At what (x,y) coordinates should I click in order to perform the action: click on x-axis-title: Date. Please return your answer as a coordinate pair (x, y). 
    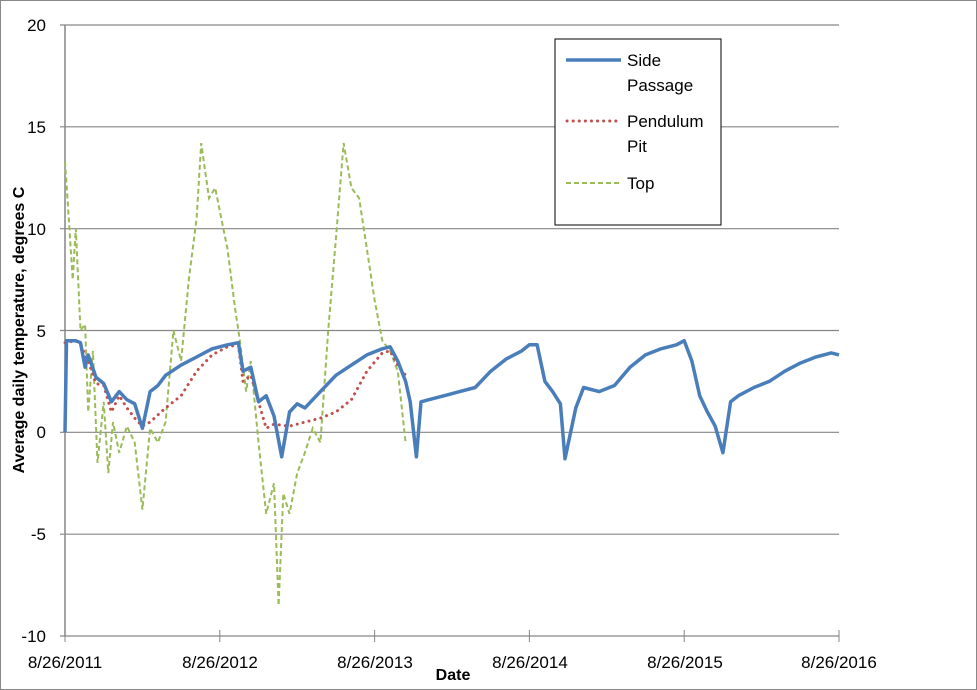
    Looking at the image, I should click on (453, 675).